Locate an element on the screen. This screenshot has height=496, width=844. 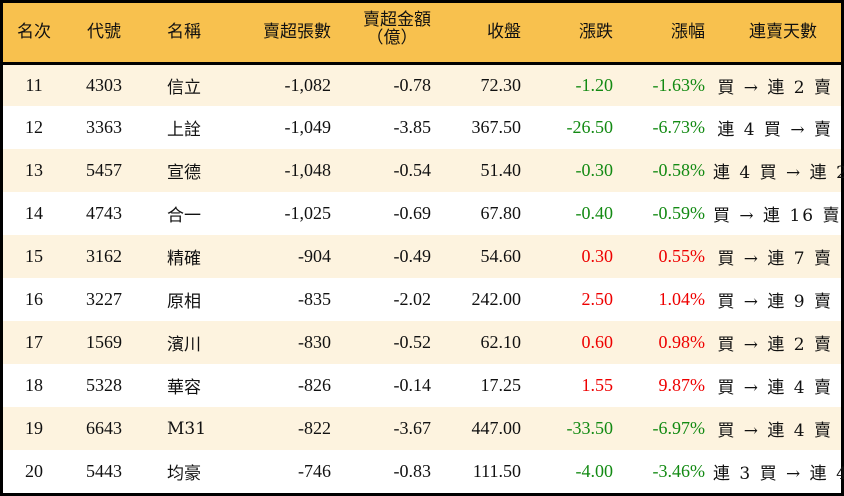
change-pct-cell: -0.59% is located at coordinates (679, 213).